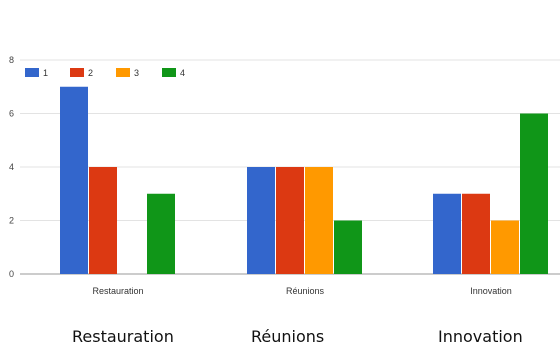  What do you see at coordinates (305, 291) in the screenshot?
I see `x-category-label: Réunions` at bounding box center [305, 291].